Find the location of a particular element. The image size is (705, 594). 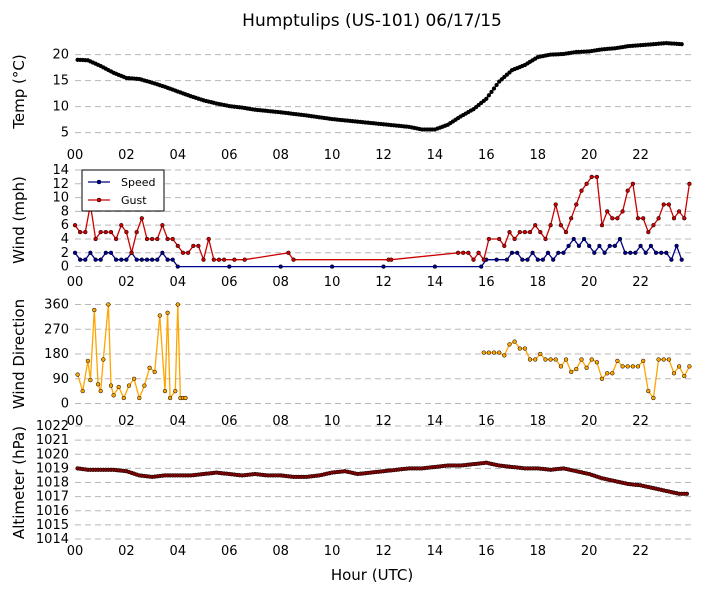

legend-label: Speed is located at coordinates (138, 182).